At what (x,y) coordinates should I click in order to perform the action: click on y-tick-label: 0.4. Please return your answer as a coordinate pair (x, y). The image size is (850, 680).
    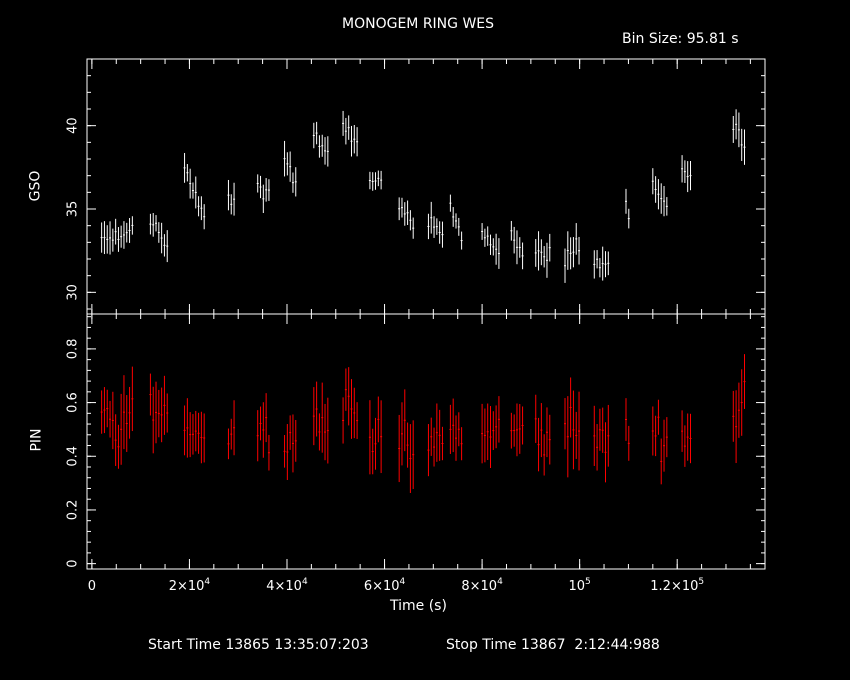
    Looking at the image, I should click on (73, 456).